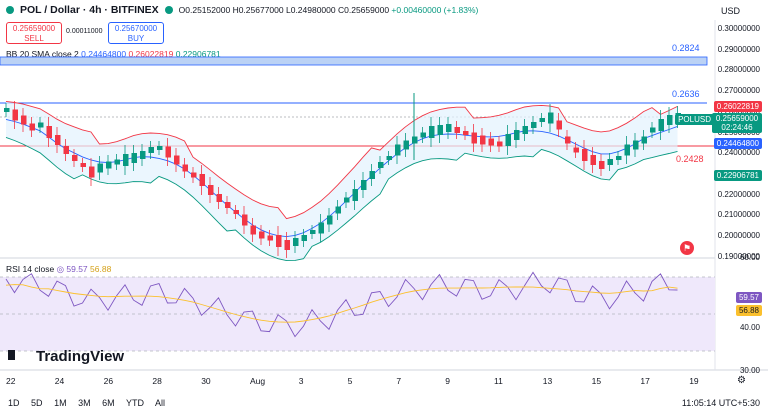  Describe the element at coordinates (168, 10) in the screenshot. I see `market-status-icon` at that location.